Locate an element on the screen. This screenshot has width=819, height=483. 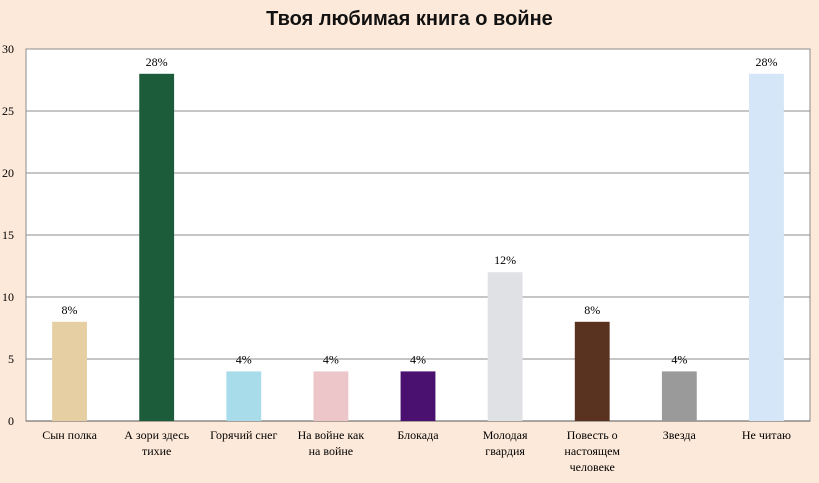
x-tick-label: Сын полка is located at coordinates (69, 435).